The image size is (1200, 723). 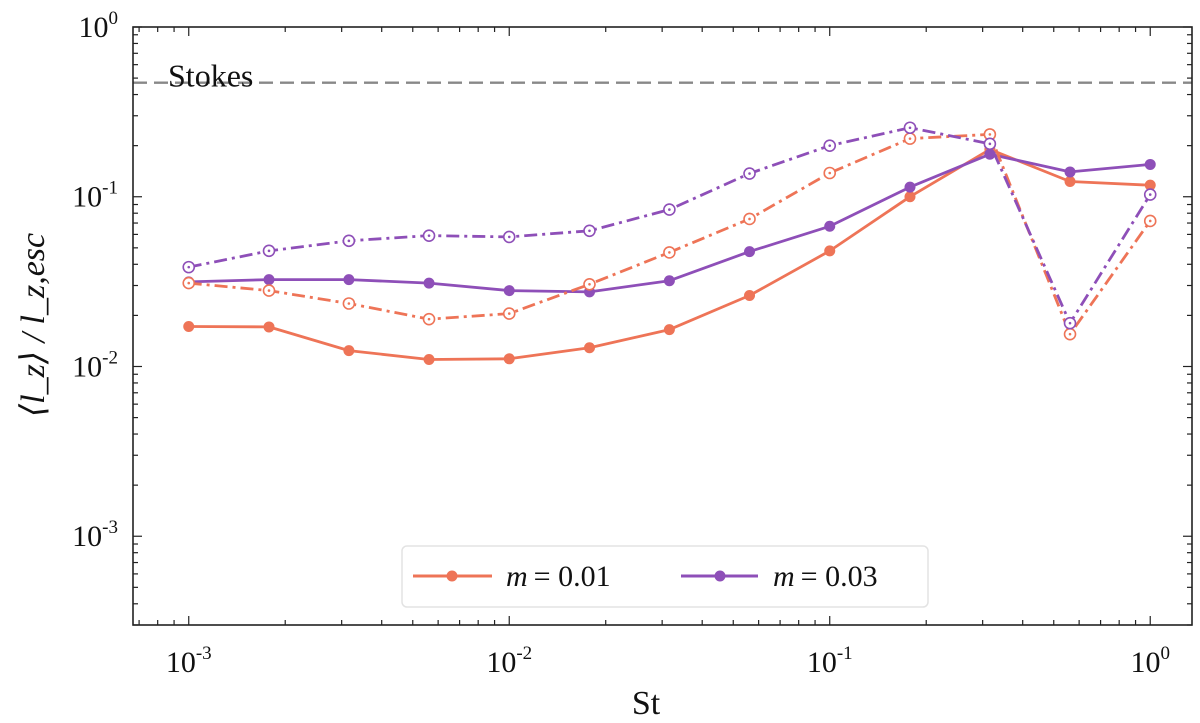 I want to click on y-tick-label-1: 10⁻², so click(x=95, y=365).